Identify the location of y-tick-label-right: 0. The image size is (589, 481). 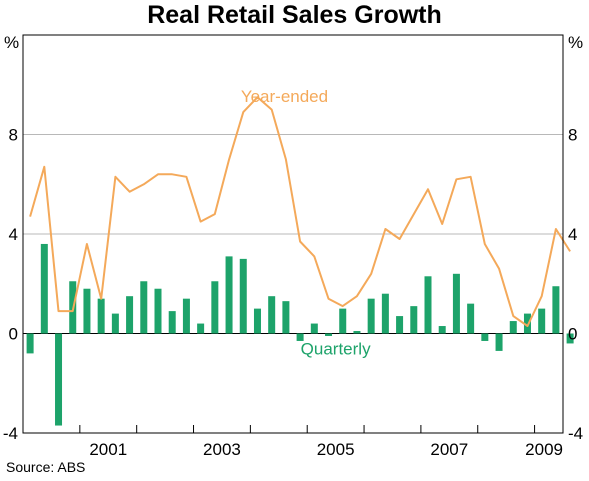
(572, 334).